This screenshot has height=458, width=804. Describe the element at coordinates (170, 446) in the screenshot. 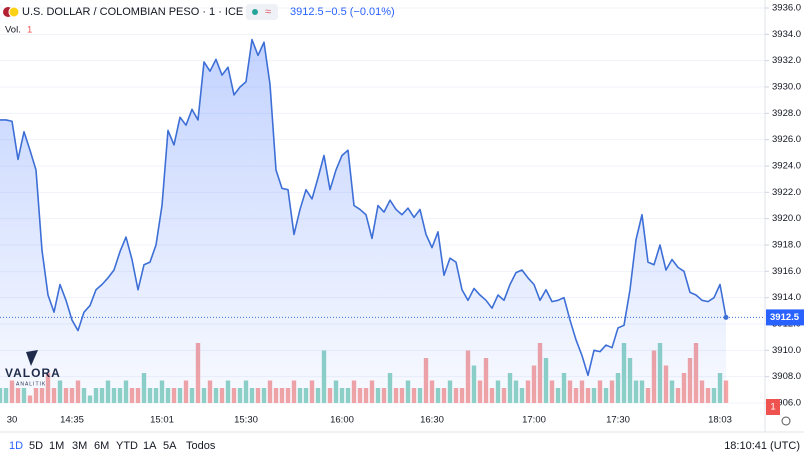

I see `range-button: 5A` at that location.